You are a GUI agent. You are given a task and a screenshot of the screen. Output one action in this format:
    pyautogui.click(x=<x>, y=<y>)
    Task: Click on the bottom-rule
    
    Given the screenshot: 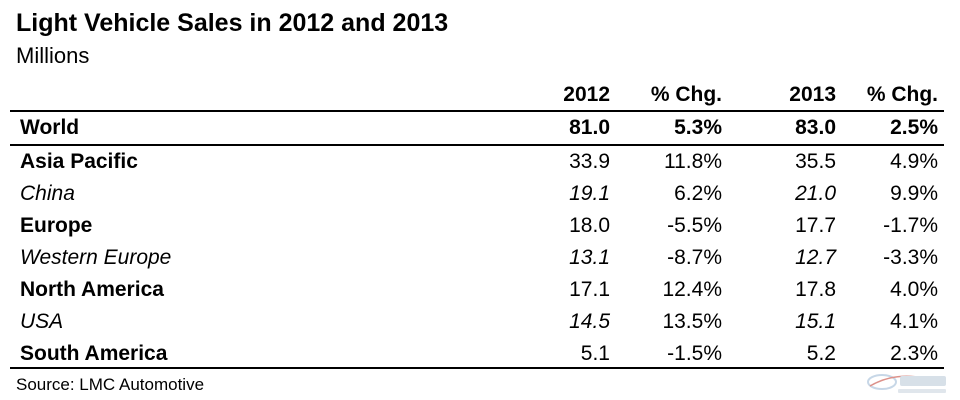 What is the action you would take?
    pyautogui.click(x=477, y=368)
    